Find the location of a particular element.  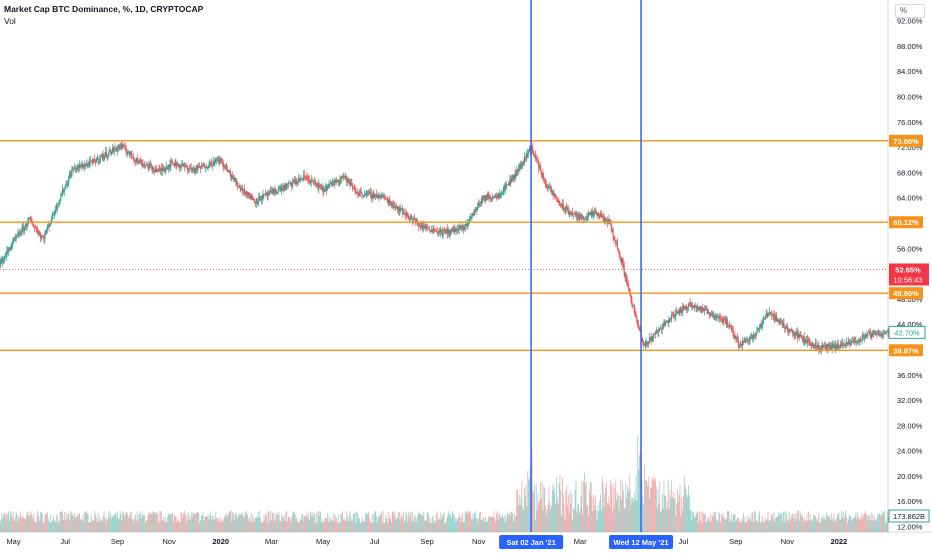

vertical-marker-label: Wed 12 May '21 is located at coordinates (641, 542).